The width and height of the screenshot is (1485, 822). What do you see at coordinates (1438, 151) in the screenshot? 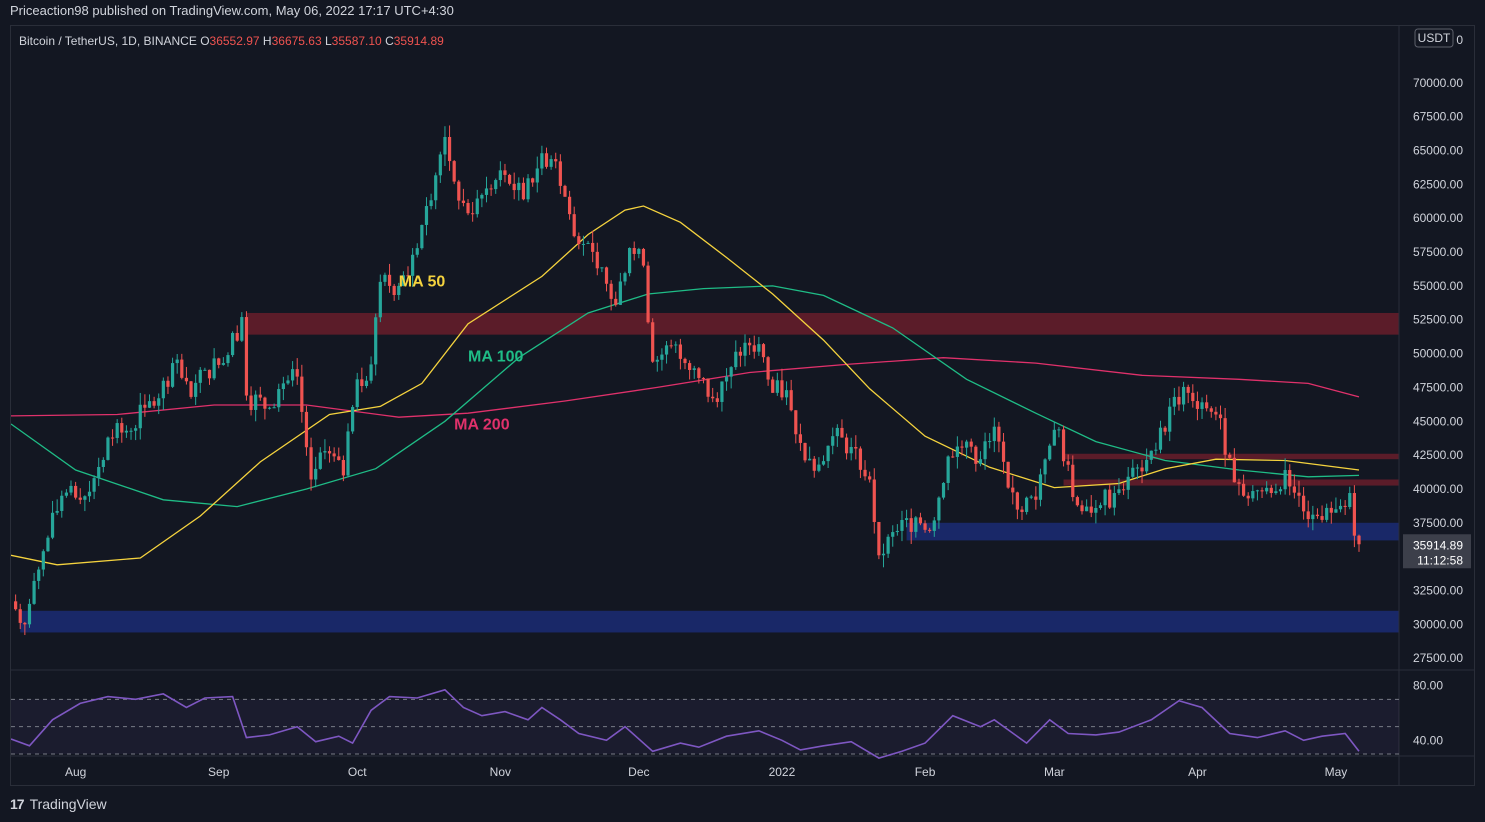
I see `price-tick-label: 65000.00` at bounding box center [1438, 151].